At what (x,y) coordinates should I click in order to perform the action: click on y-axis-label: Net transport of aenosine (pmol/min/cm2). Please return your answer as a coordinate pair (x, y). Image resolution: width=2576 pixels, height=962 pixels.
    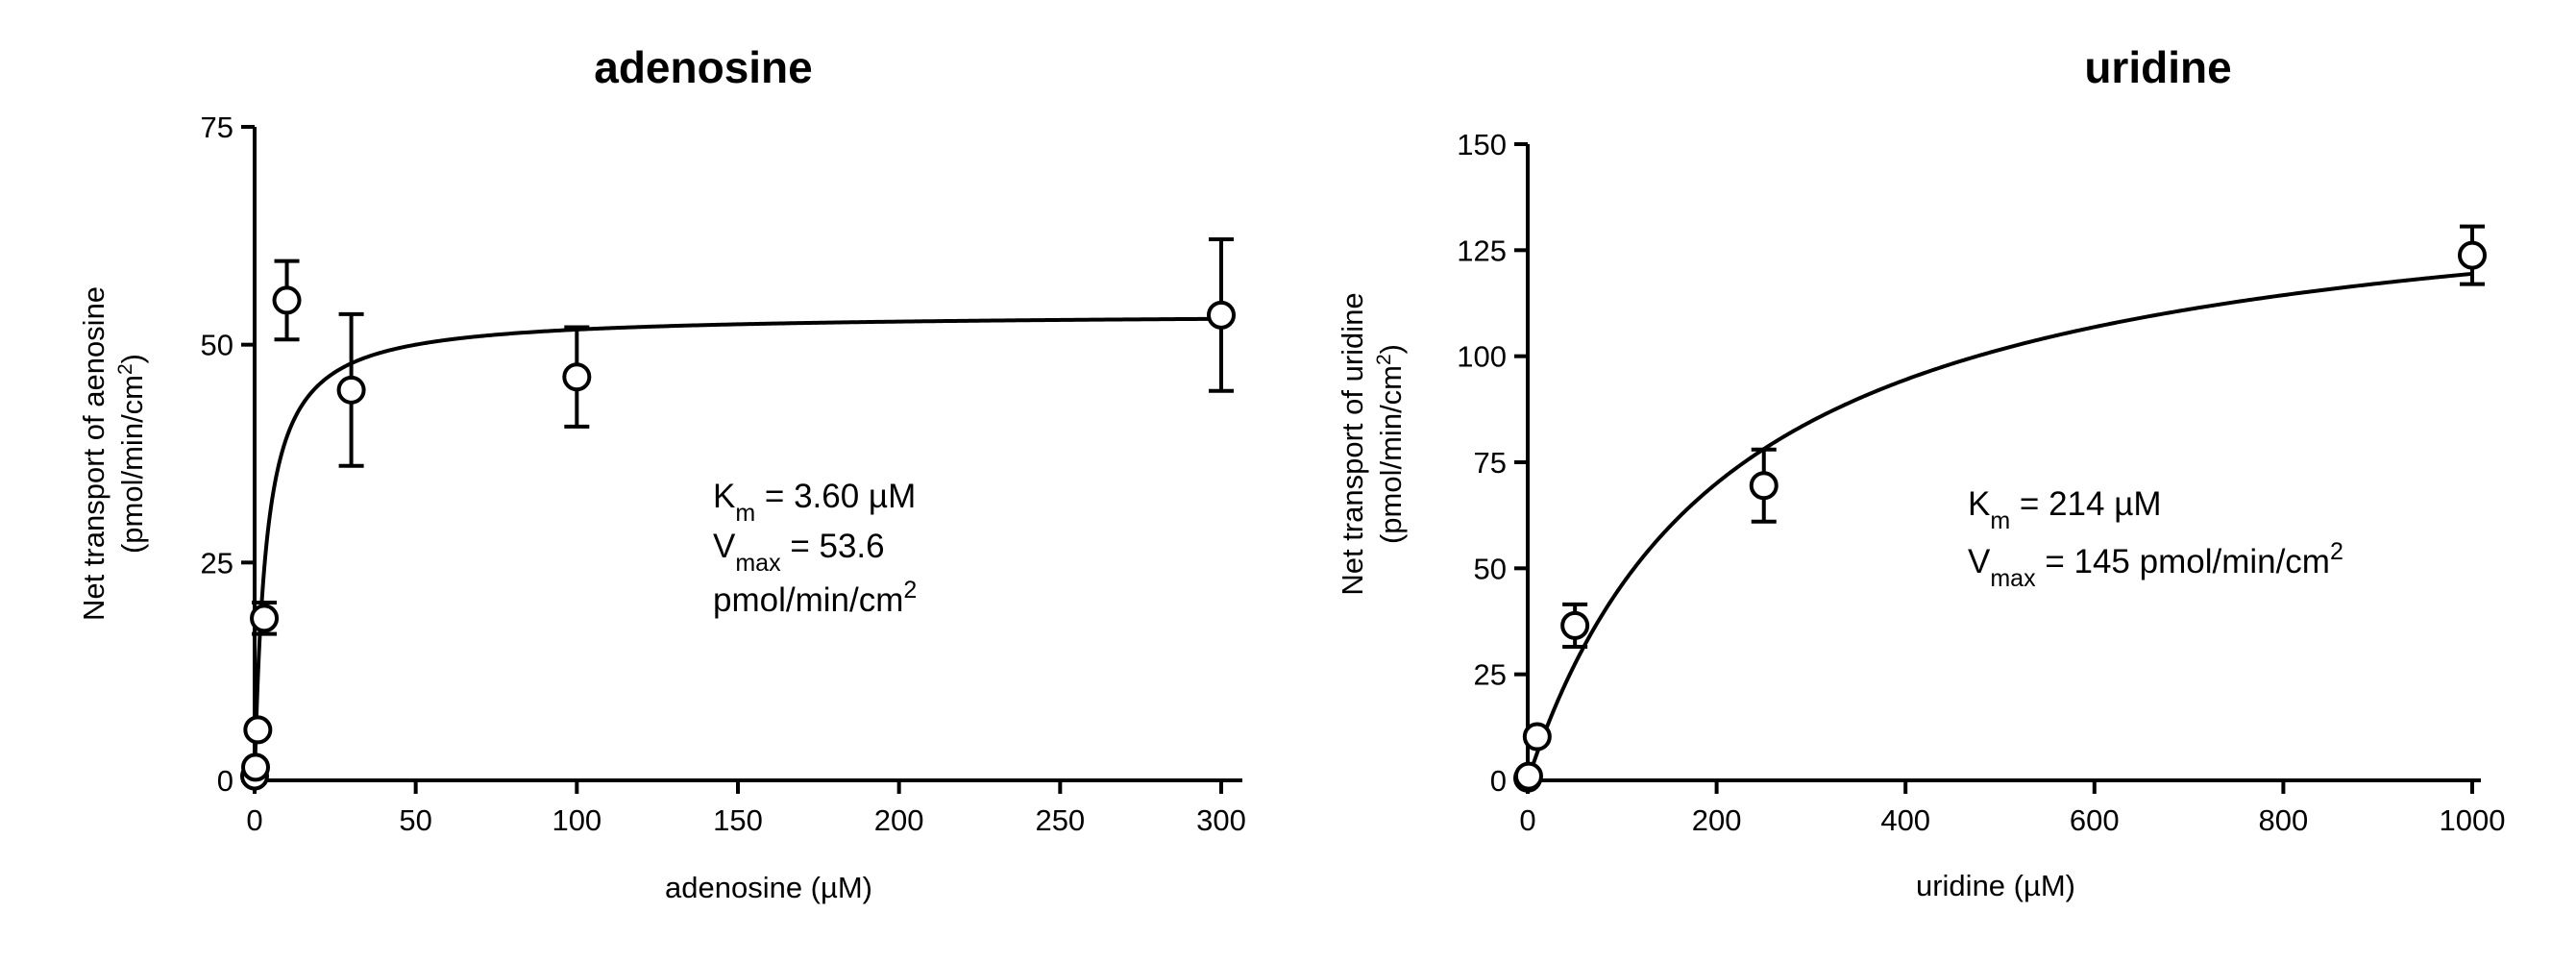
    Looking at the image, I should click on (113, 453).